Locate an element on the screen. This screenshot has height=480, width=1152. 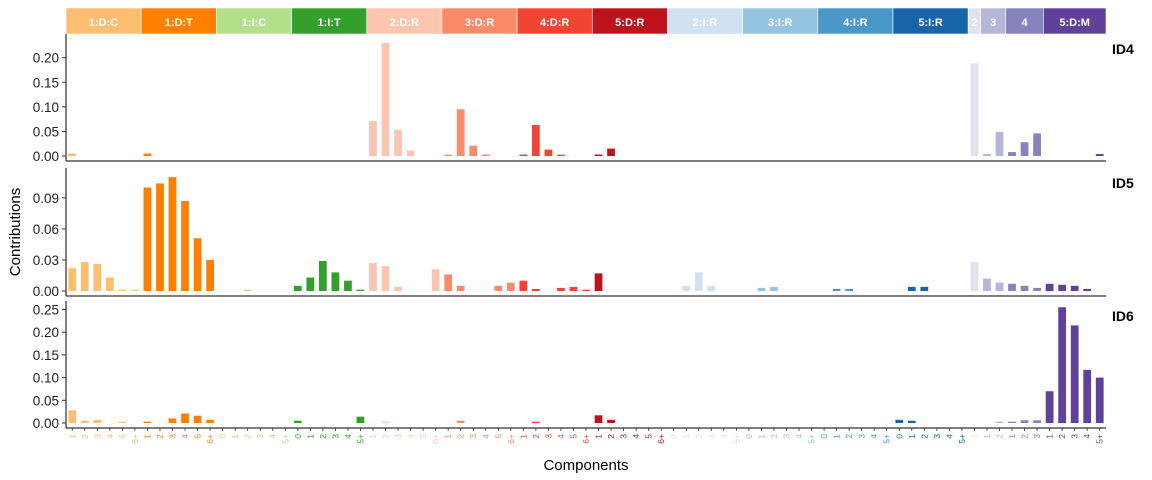
category-label: 1:D:T is located at coordinates (179, 23).